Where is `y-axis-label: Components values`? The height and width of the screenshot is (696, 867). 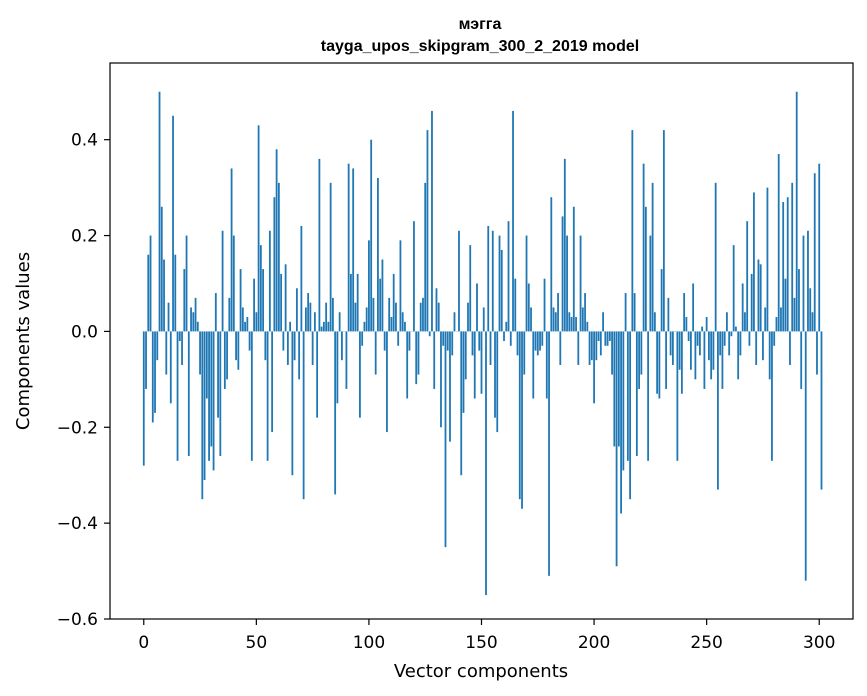
y-axis-label: Components values is located at coordinates (23, 341).